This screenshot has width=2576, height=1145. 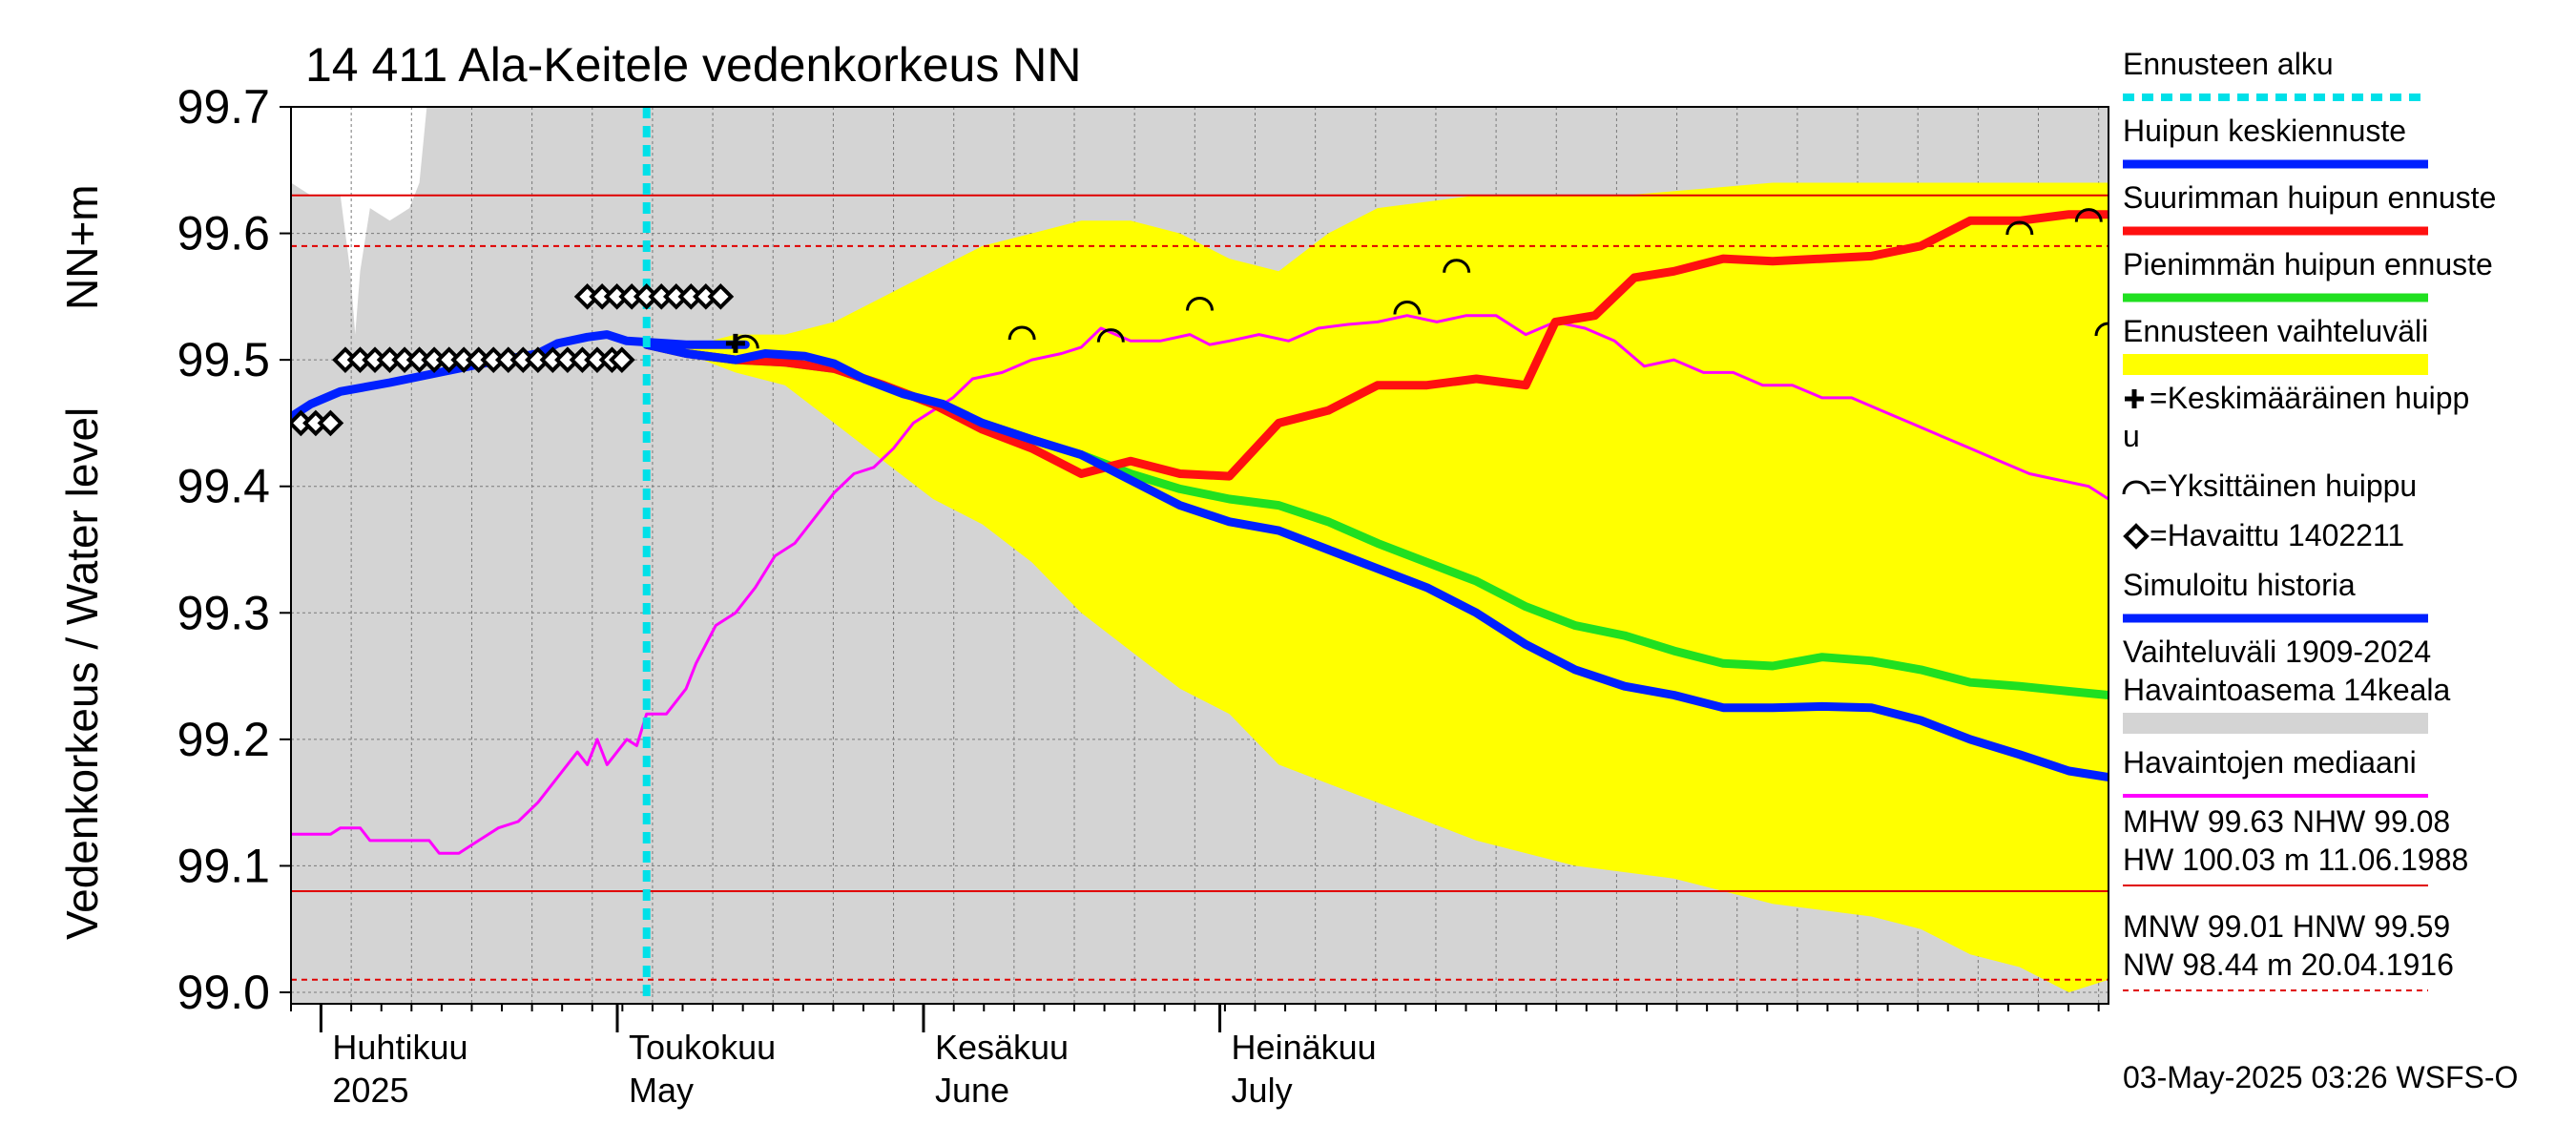 What do you see at coordinates (2295, 860) in the screenshot?
I see `stats-line-2: HW 100.03 m 11.06.1988` at bounding box center [2295, 860].